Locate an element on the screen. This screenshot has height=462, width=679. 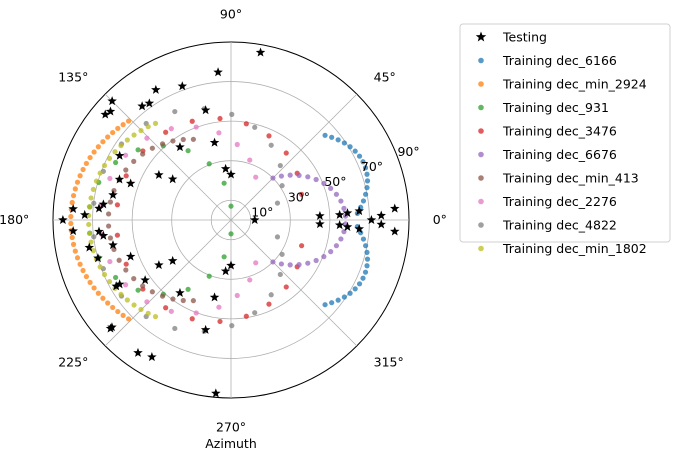
legend-entry: Training dec_6166 is located at coordinates (547, 60).